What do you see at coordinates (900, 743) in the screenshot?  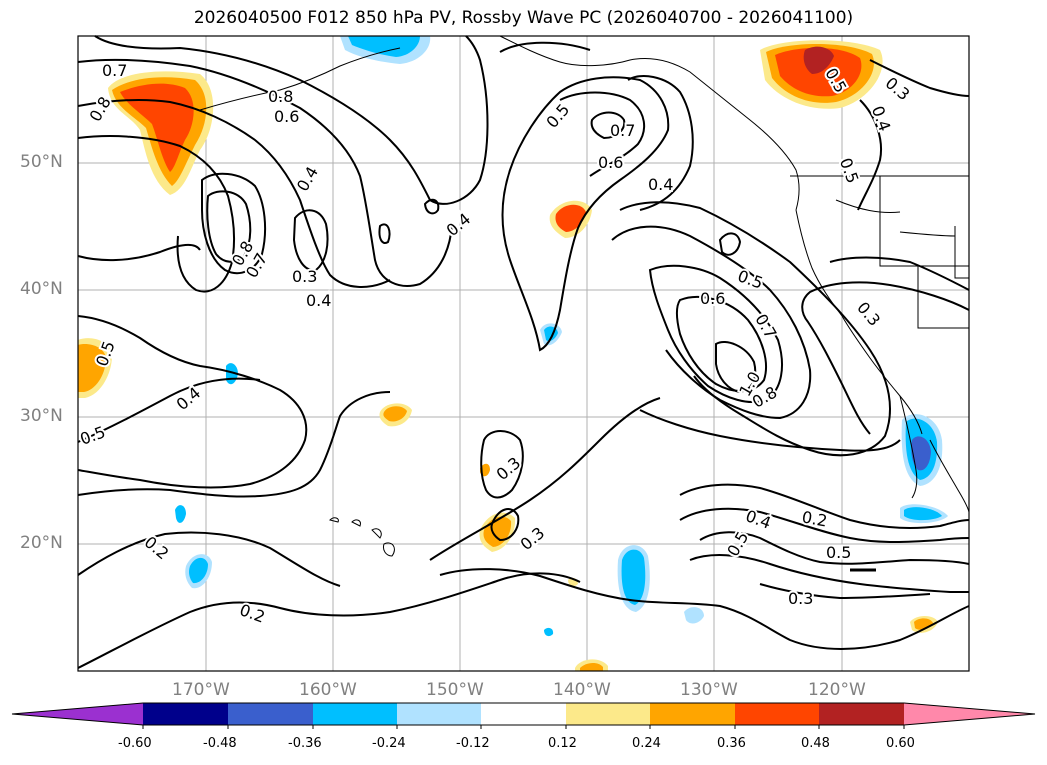 I see `colorbar-label: 0.60` at bounding box center [900, 743].